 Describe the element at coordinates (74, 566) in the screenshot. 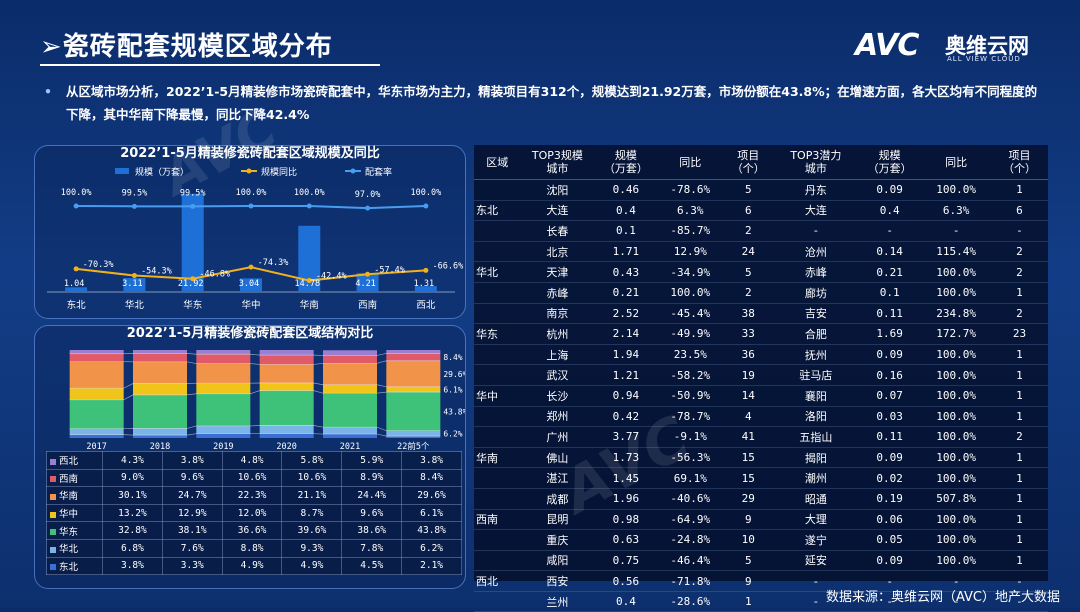

I see `row-legend: 东北` at that location.